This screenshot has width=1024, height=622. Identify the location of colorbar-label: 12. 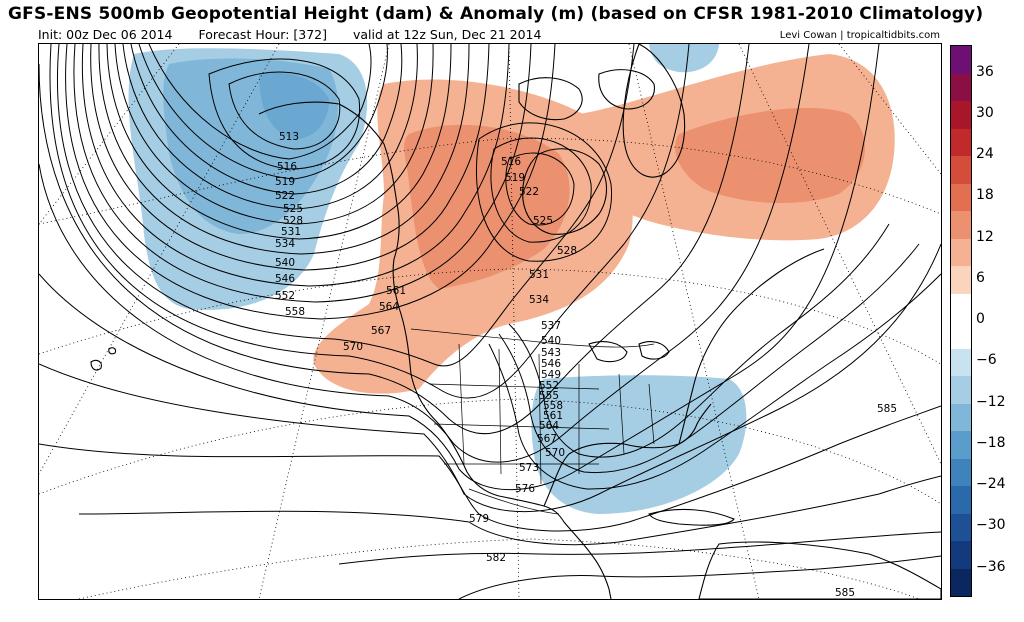
(985, 236).